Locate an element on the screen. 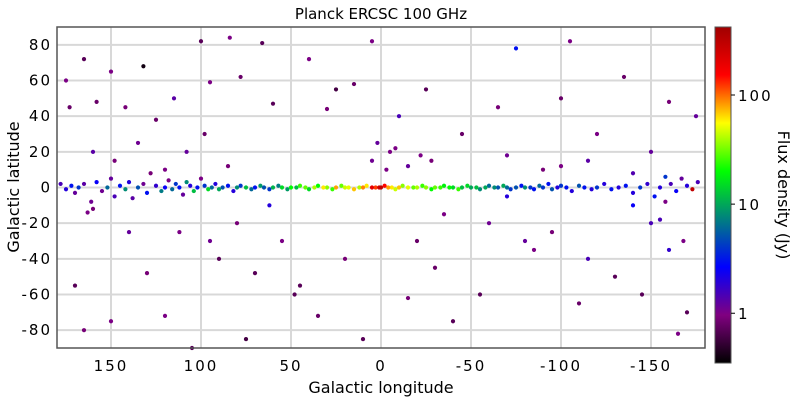 This screenshot has height=400, width=800. colorbar-tick-label: 1 is located at coordinates (744, 314).